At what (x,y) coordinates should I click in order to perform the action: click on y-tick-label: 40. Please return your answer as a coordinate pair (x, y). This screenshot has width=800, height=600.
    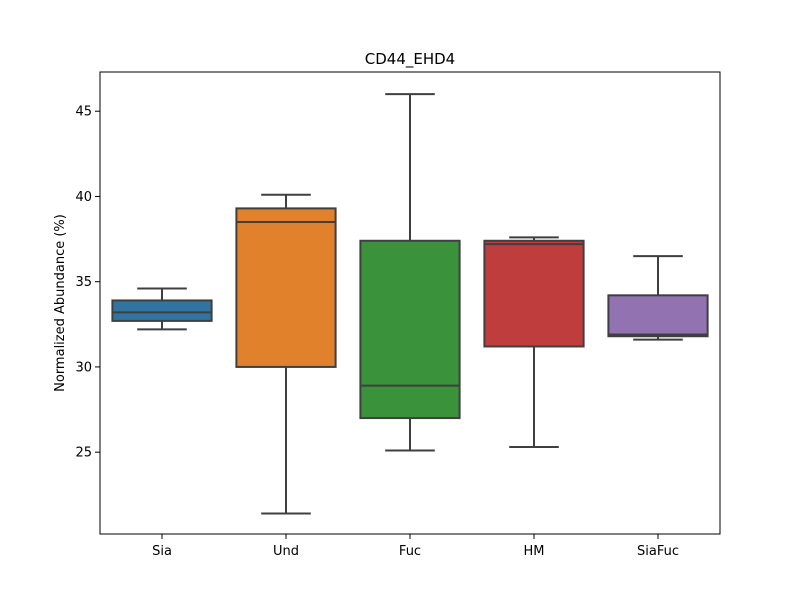
    Looking at the image, I should click on (83, 197).